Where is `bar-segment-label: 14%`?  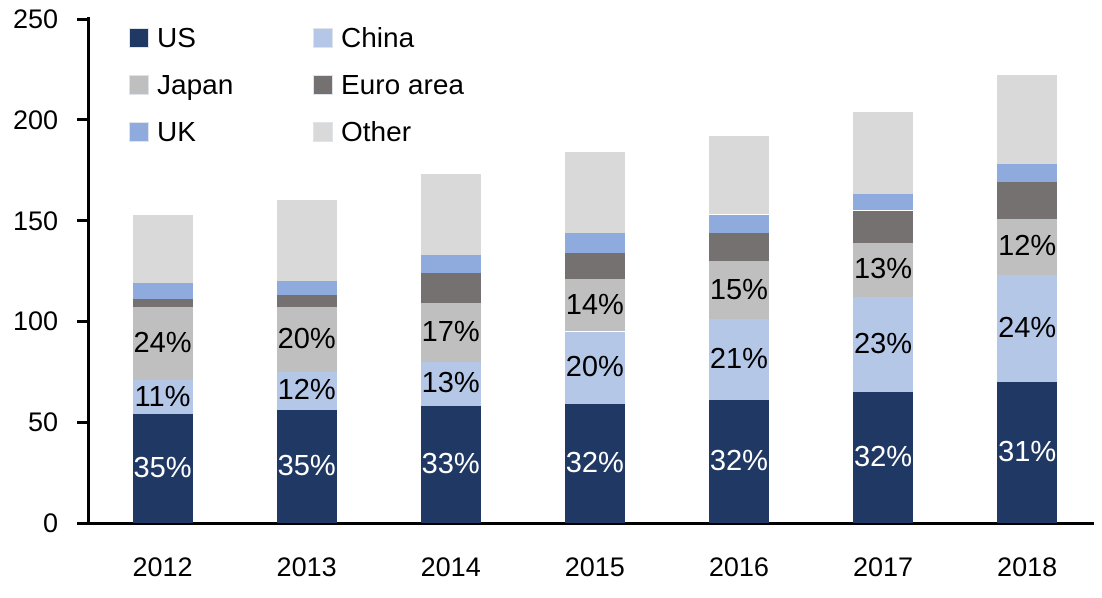 bar-segment-label: 14% is located at coordinates (594, 304).